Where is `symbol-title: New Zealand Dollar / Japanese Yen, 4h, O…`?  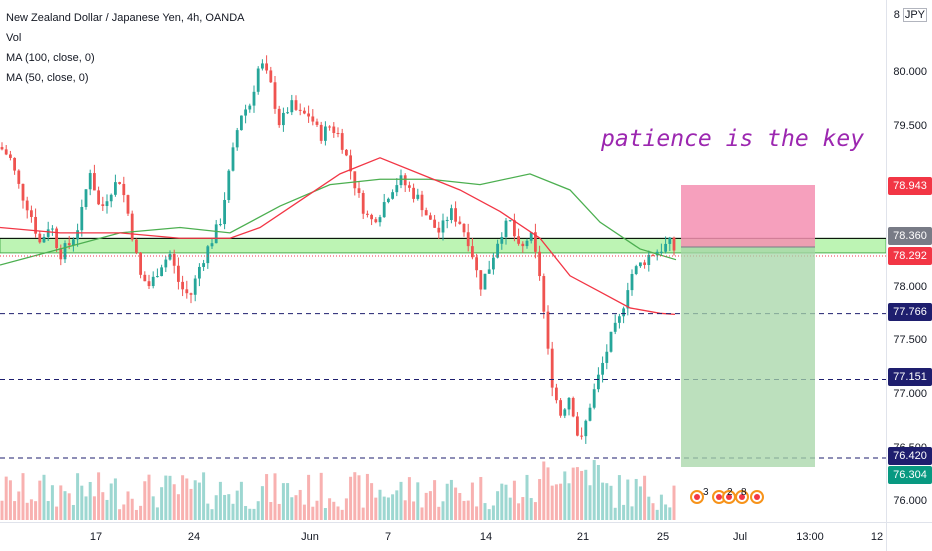 symbol-title: New Zealand Dollar / Japanese Yen, 4h, O… is located at coordinates (125, 18).